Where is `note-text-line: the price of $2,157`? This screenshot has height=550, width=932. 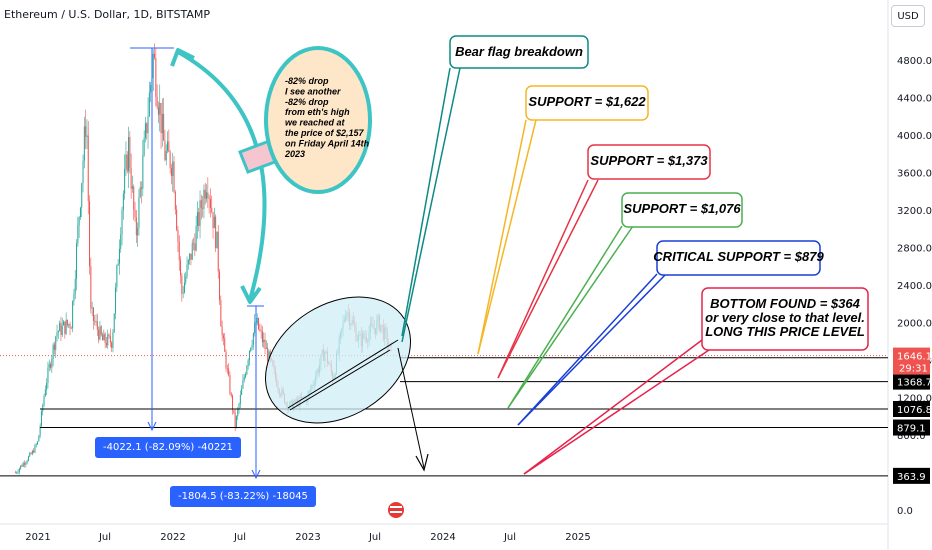
note-text-line: the price of $2,157 is located at coordinates (325, 133).